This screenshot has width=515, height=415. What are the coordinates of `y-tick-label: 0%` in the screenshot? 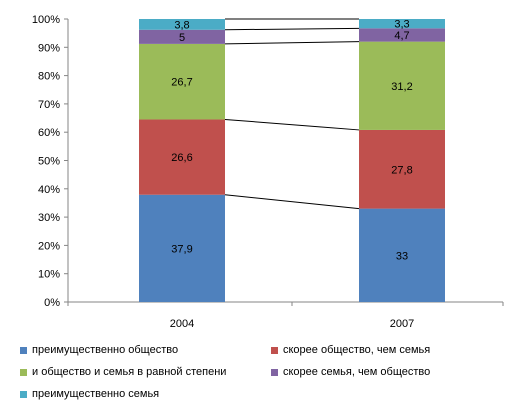 It's located at (52, 303).